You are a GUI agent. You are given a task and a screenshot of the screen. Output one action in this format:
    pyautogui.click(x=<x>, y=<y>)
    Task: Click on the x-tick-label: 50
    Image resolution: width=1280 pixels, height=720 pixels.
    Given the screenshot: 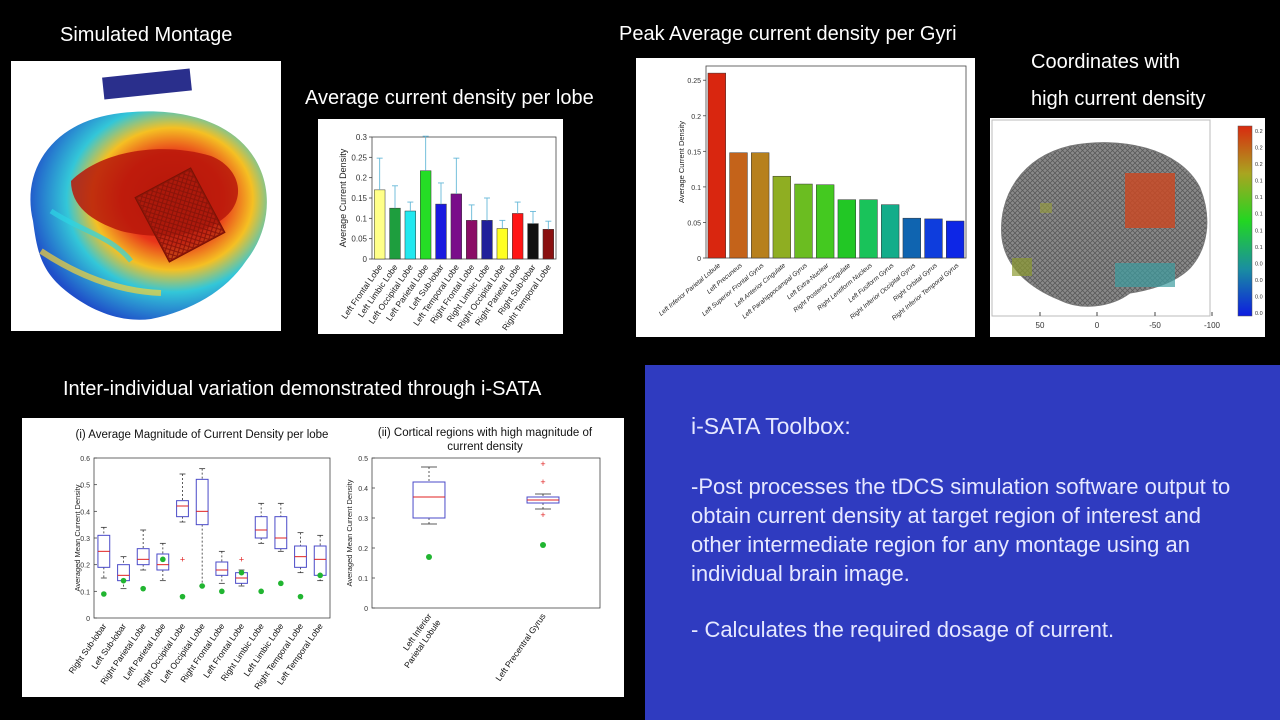 What is the action you would take?
    pyautogui.click(x=1040, y=325)
    